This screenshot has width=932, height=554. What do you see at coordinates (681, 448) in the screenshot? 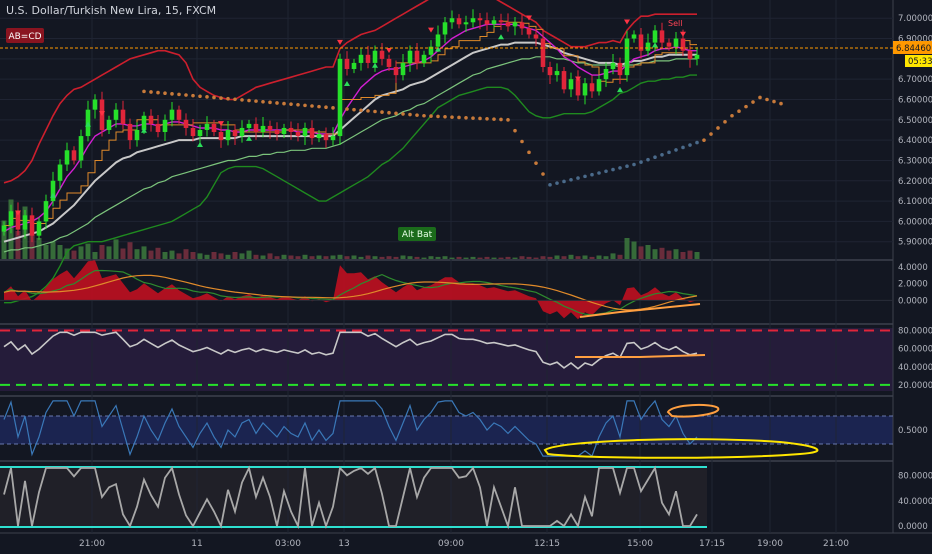
I see `yellow-ellipse-annotation` at bounding box center [681, 448].